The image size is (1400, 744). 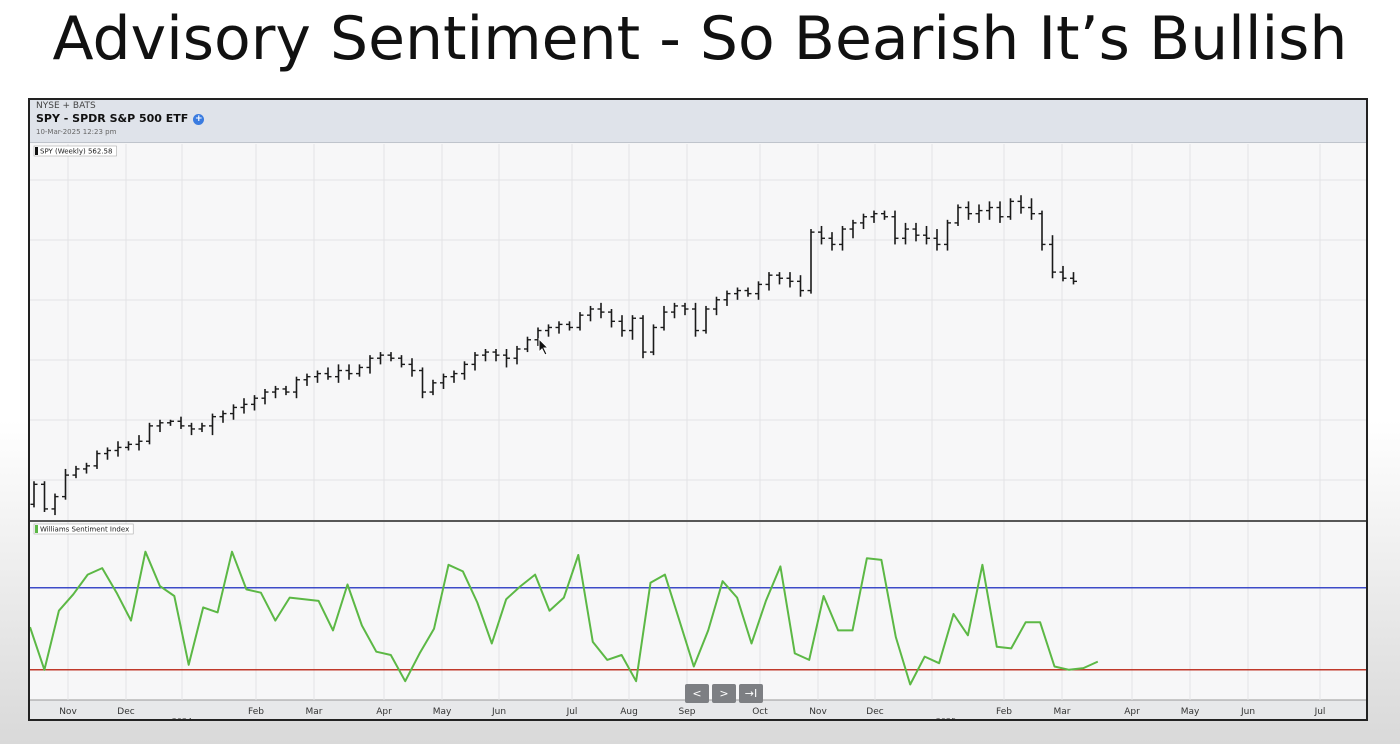 What do you see at coordinates (120, 118) in the screenshot?
I see `symbol-title: SPY - SPDR S&P 500 ETF +` at bounding box center [120, 118].